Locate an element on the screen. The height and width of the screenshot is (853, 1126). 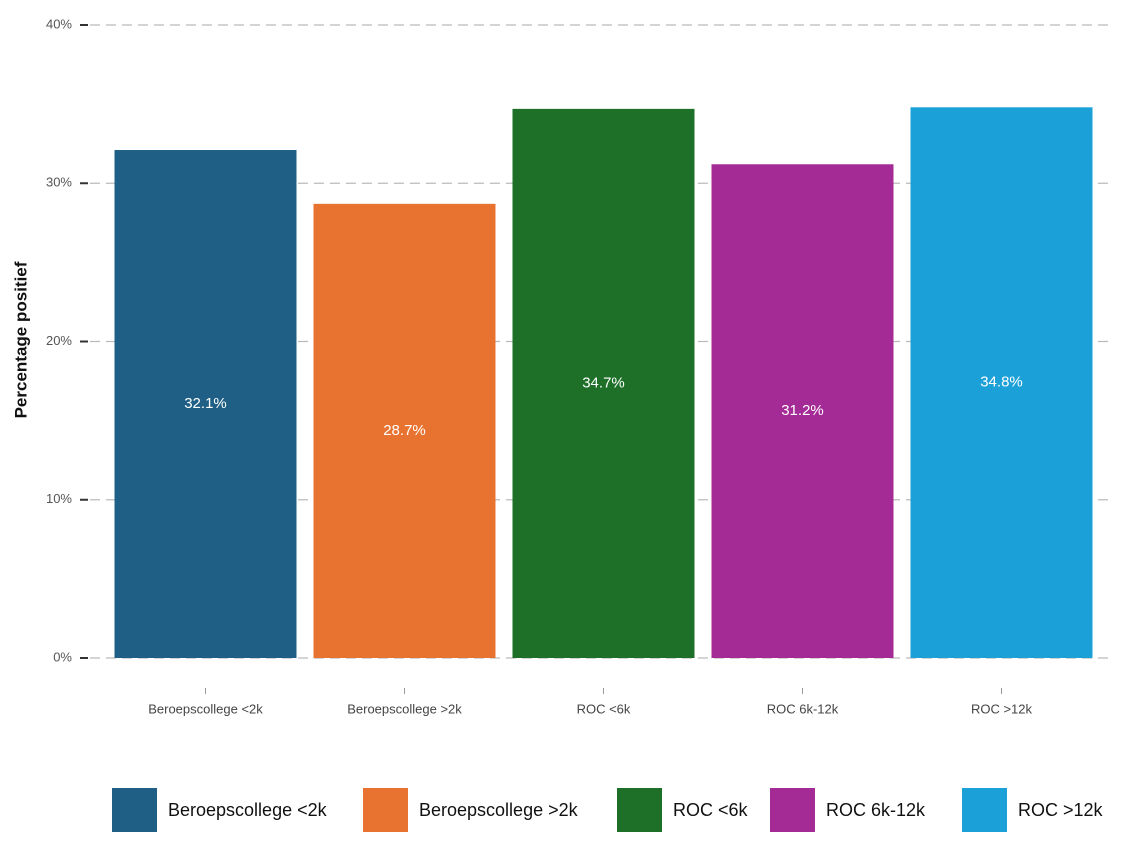
x-tick-label: ROC <6k is located at coordinates (604, 708).